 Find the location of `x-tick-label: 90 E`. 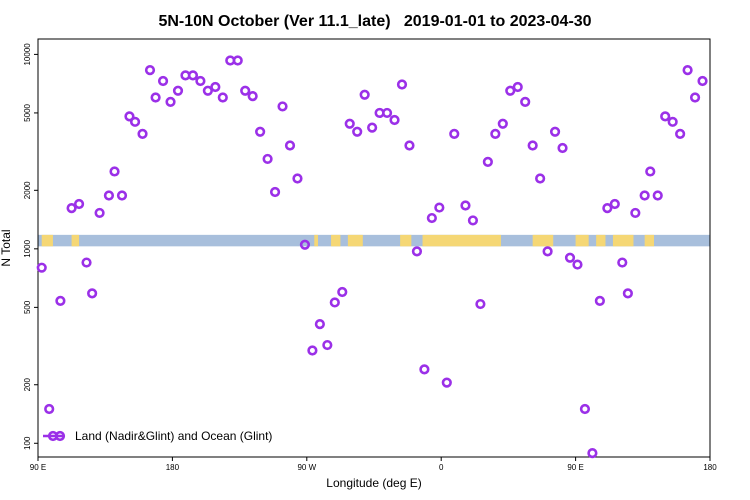

x-tick-label: 90 E is located at coordinates (575, 467).